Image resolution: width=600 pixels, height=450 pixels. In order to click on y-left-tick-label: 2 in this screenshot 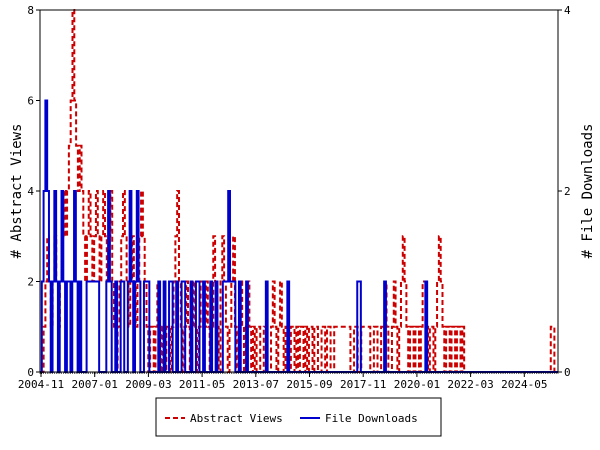, I will do `click(30, 282)`.